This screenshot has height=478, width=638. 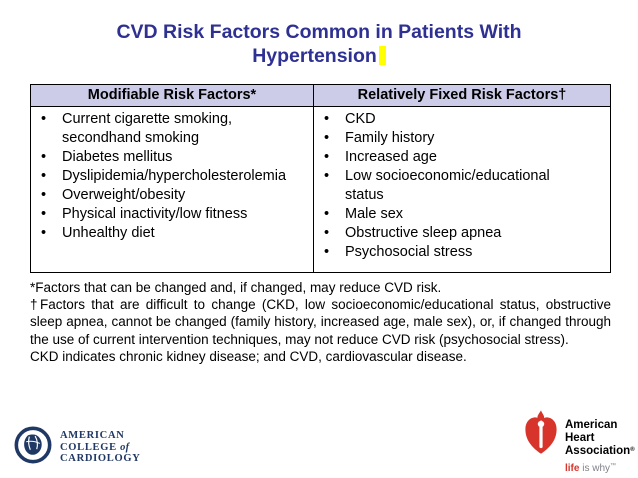 I want to click on acc-wordmark-line1: AMERICAN, so click(x=92, y=435).